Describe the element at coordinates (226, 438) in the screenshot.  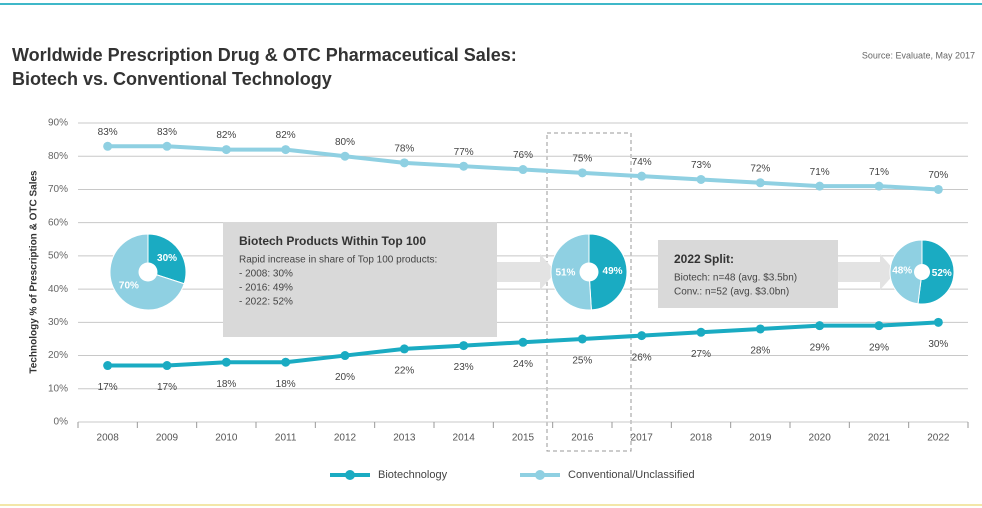
I see `x-tick-label: 2010` at that location.